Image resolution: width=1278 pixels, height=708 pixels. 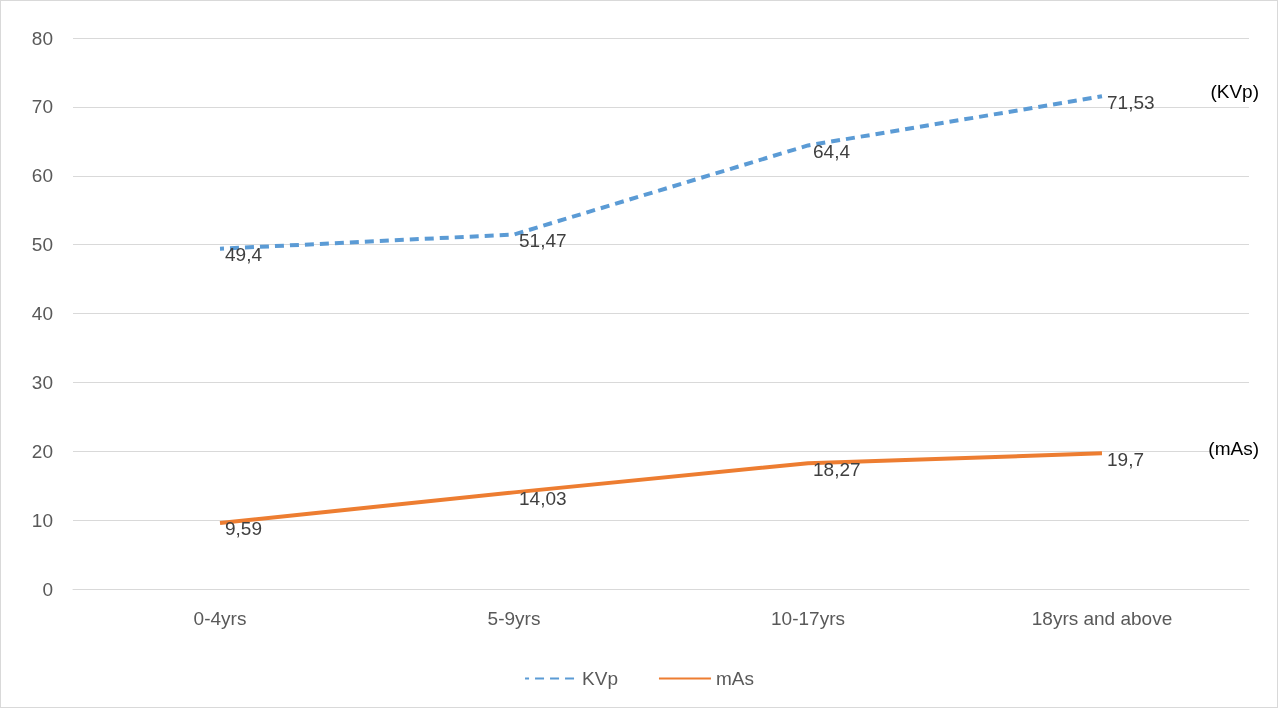 I want to click on legend-label: KVp, so click(x=600, y=678).